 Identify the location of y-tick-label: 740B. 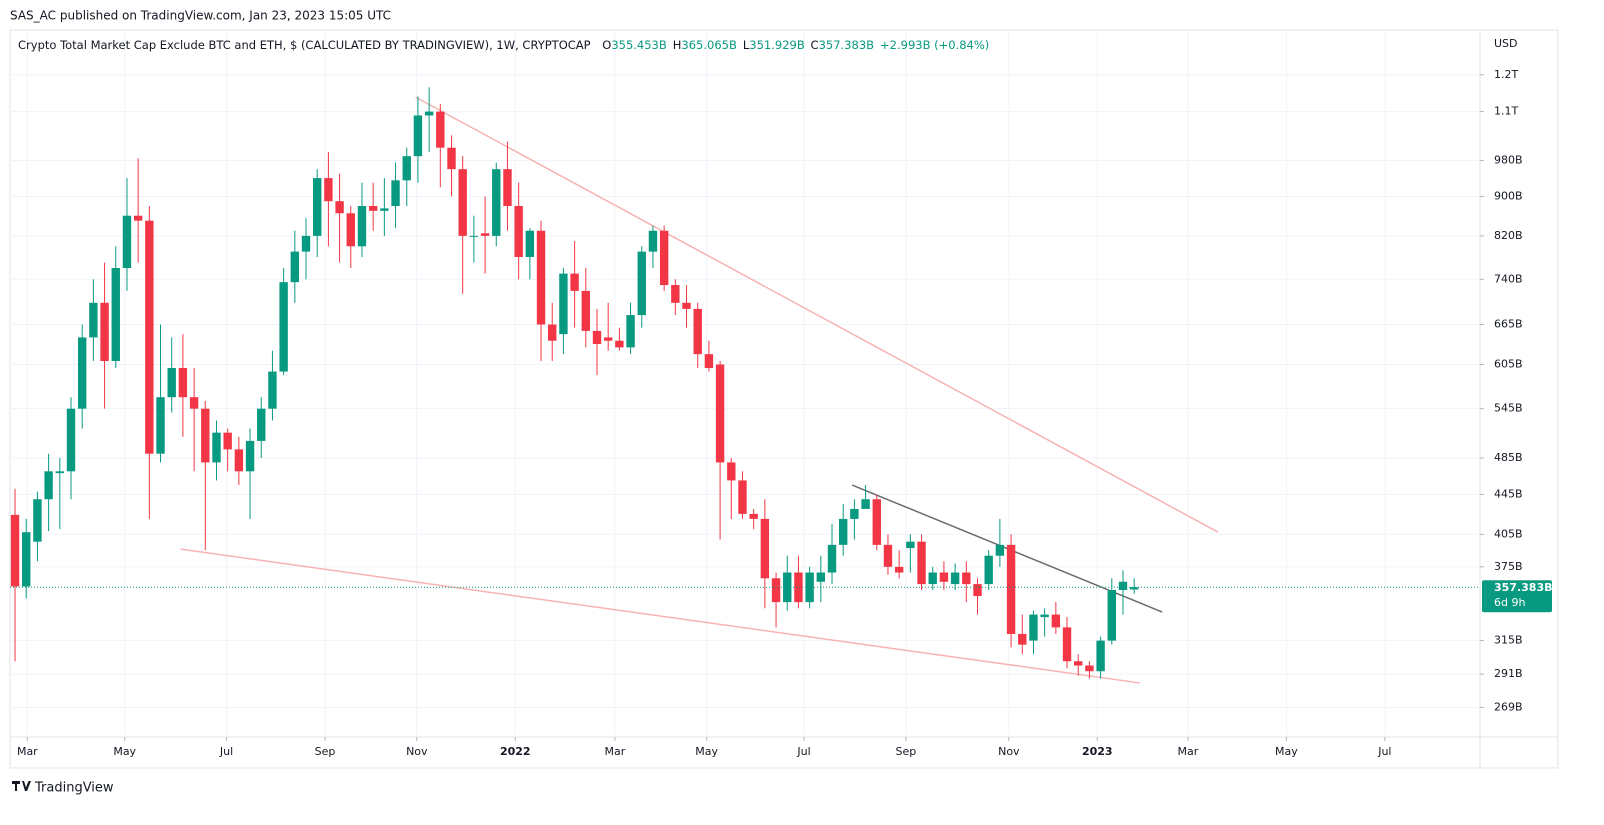
(1508, 278).